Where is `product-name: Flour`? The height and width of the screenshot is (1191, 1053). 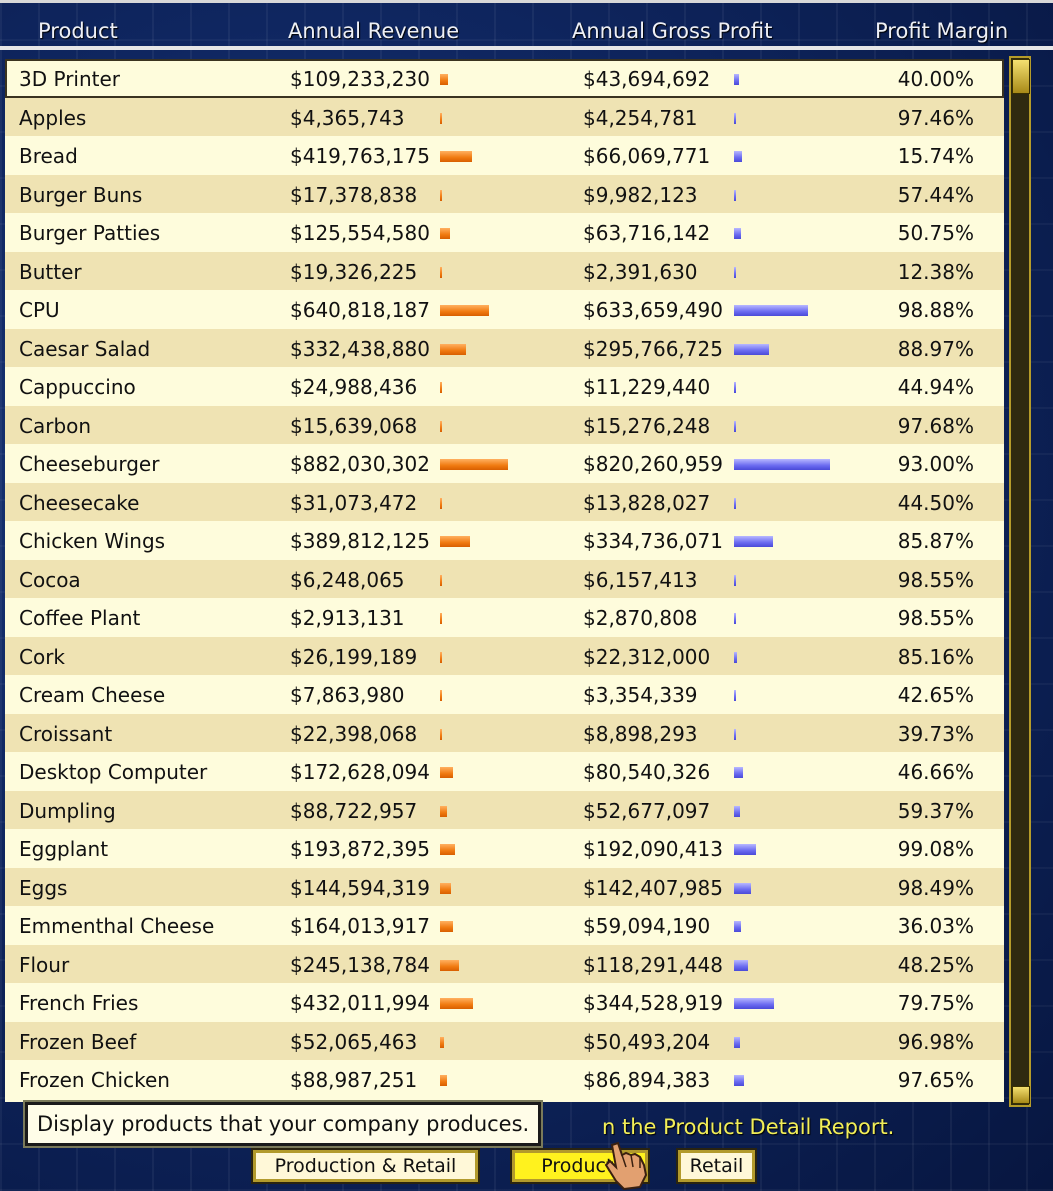
product-name: Flour is located at coordinates (44, 964).